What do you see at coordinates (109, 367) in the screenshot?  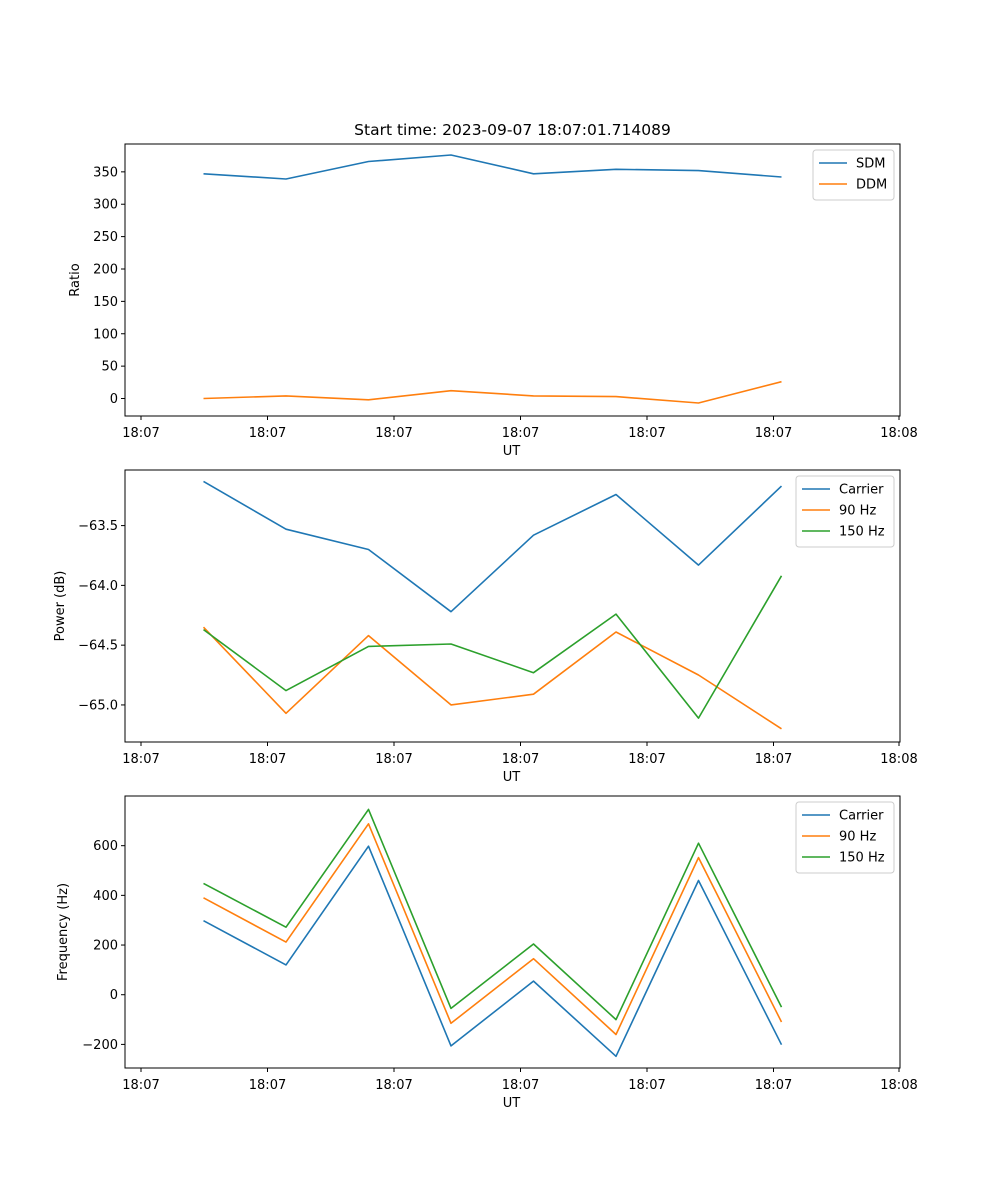 I see `y-tick-label: 50` at bounding box center [109, 367].